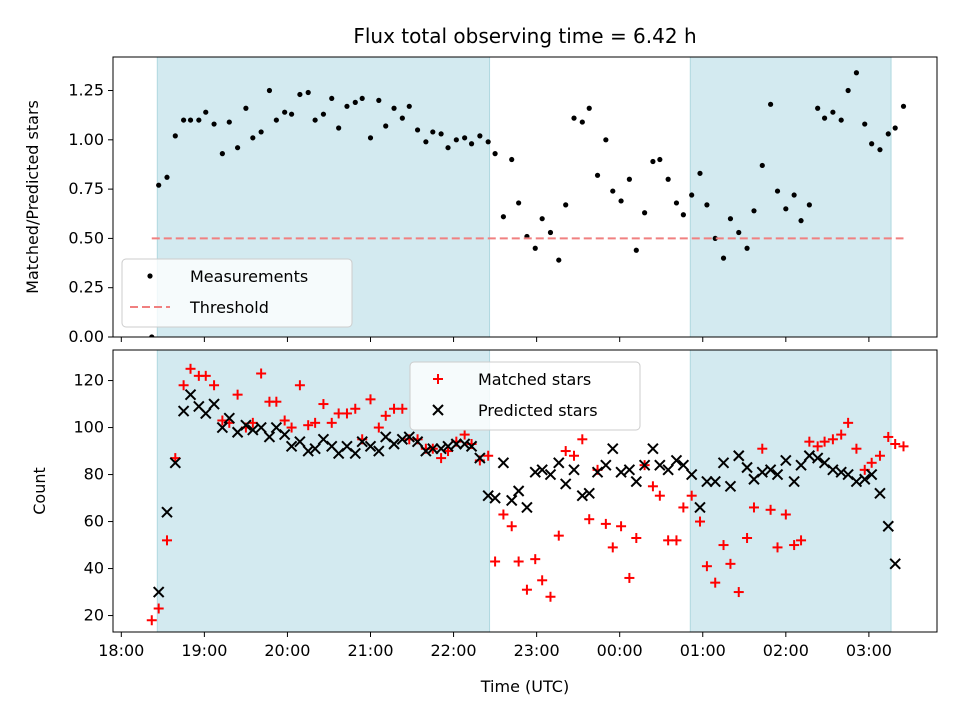 The height and width of the screenshot is (720, 960). I want to click on legend: Measurements Threshold, so click(237, 293).